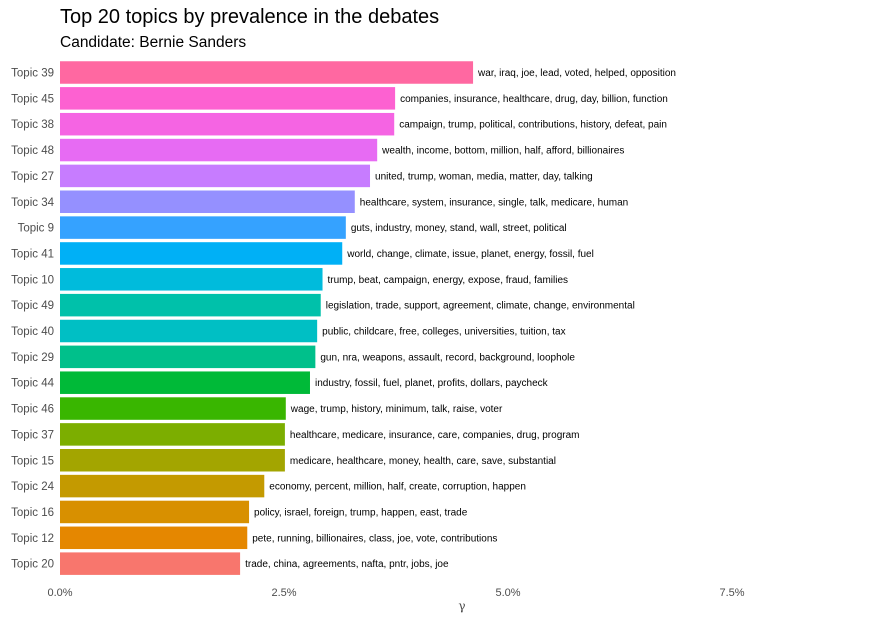 This screenshot has width=874, height=622. What do you see at coordinates (731, 593) in the screenshot?
I see `x-tick-label: 7.5%` at bounding box center [731, 593].